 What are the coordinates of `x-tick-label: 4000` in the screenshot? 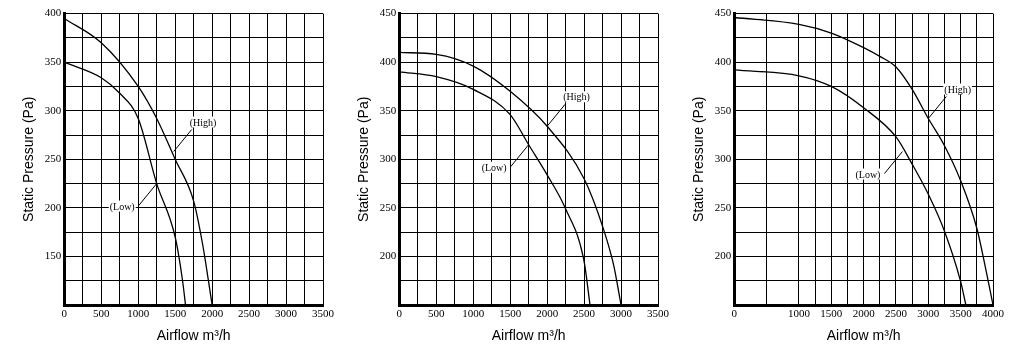 It's located at (993, 313).